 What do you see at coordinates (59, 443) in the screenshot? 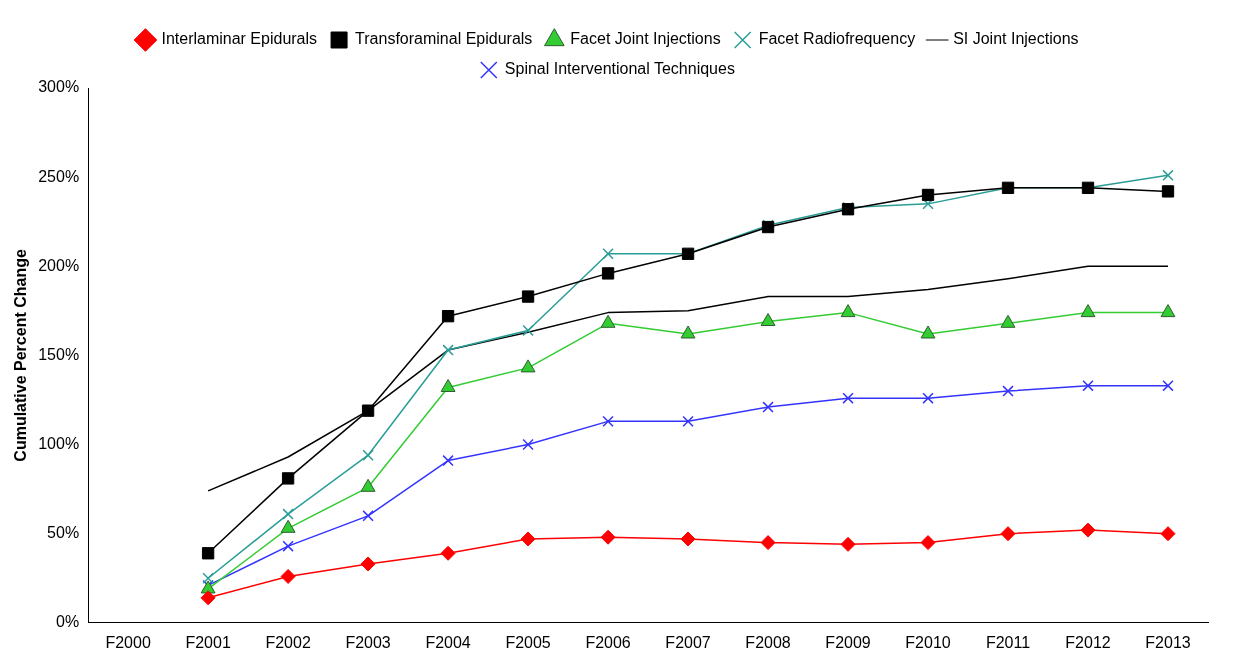
I see `y-tick-label: 100%` at bounding box center [59, 443].